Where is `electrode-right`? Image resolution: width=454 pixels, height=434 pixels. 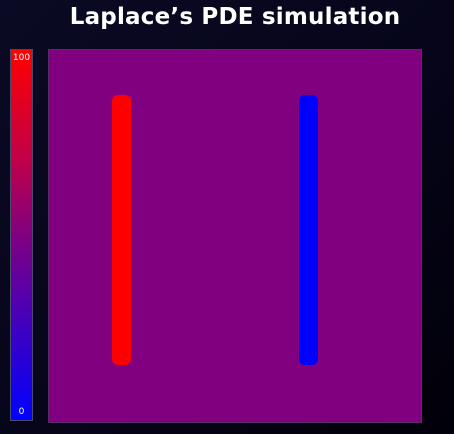
electrode-right is located at coordinates (308, 230).